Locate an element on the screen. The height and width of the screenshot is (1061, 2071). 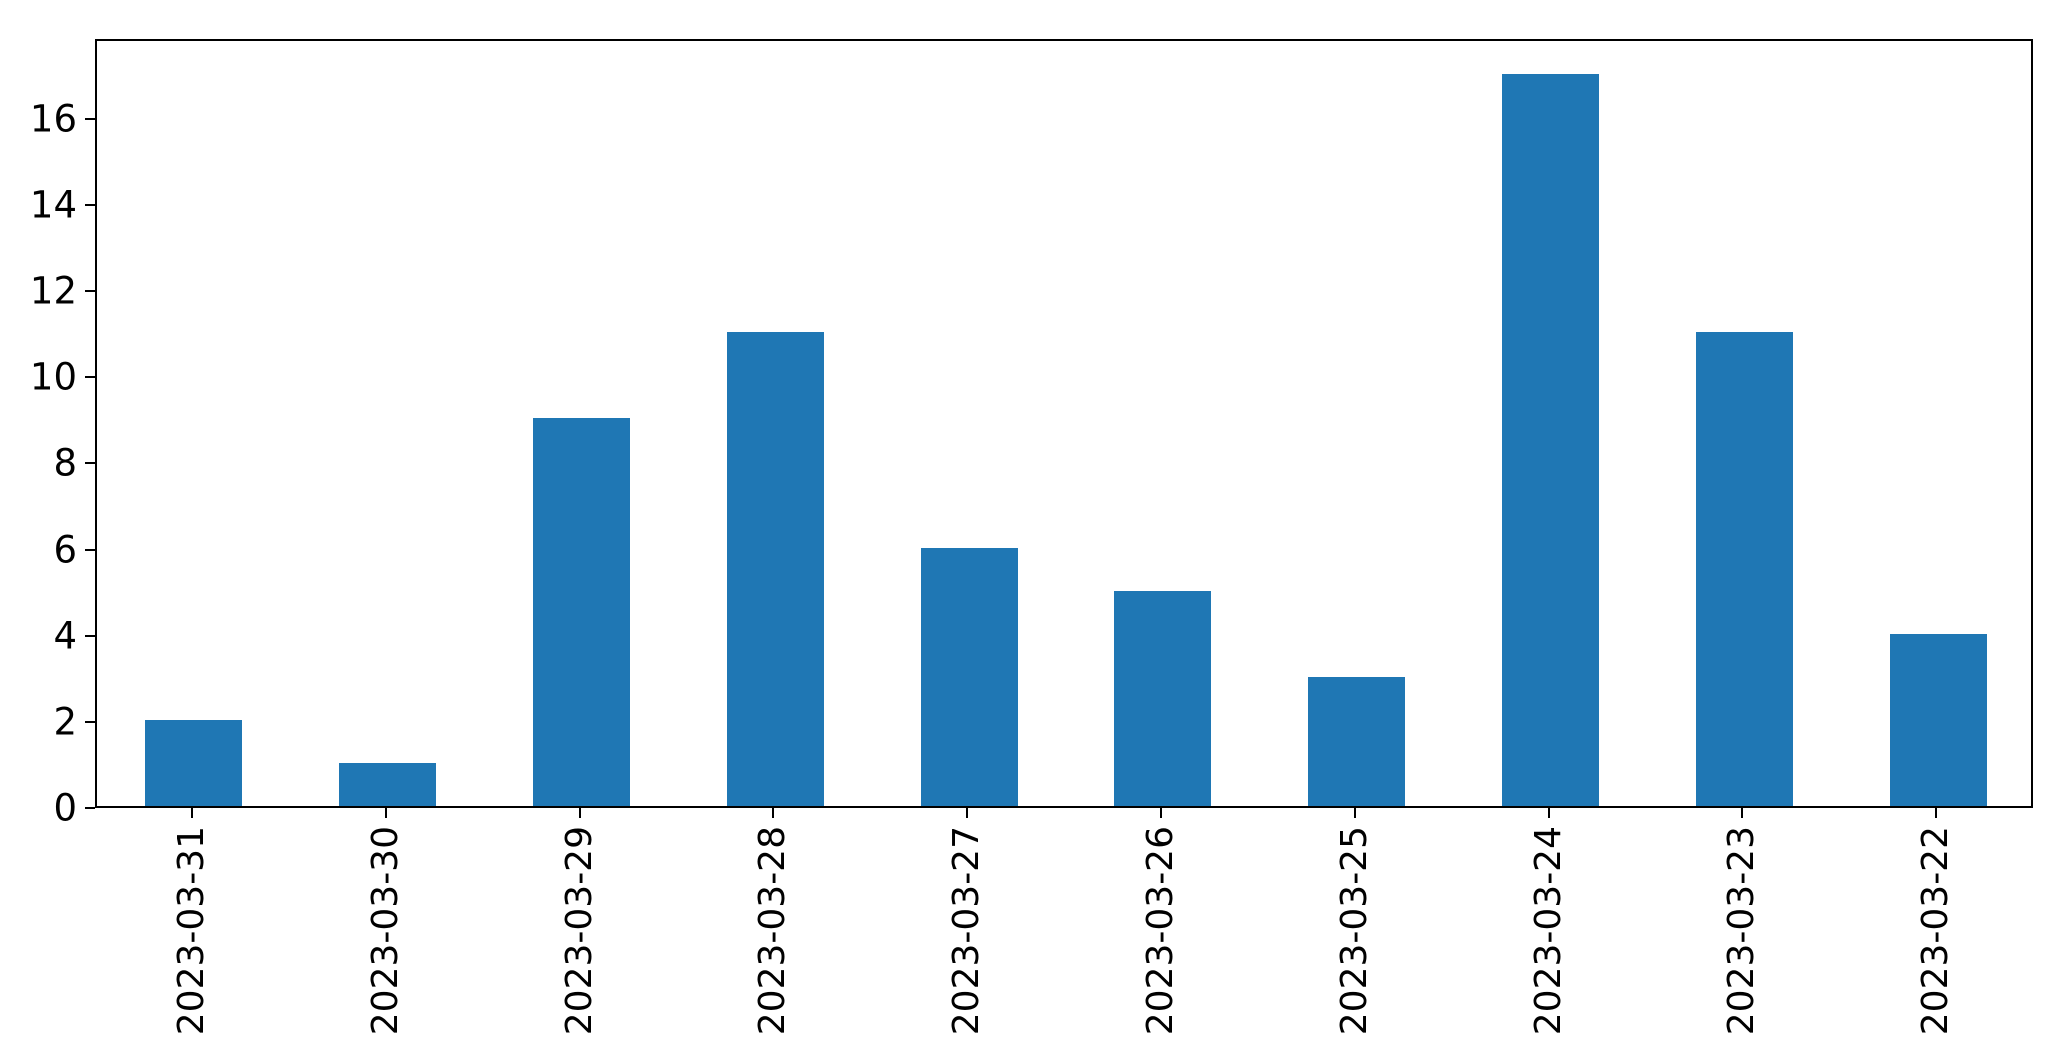
x-tick-label: 2023-03-29 is located at coordinates (579, 931).